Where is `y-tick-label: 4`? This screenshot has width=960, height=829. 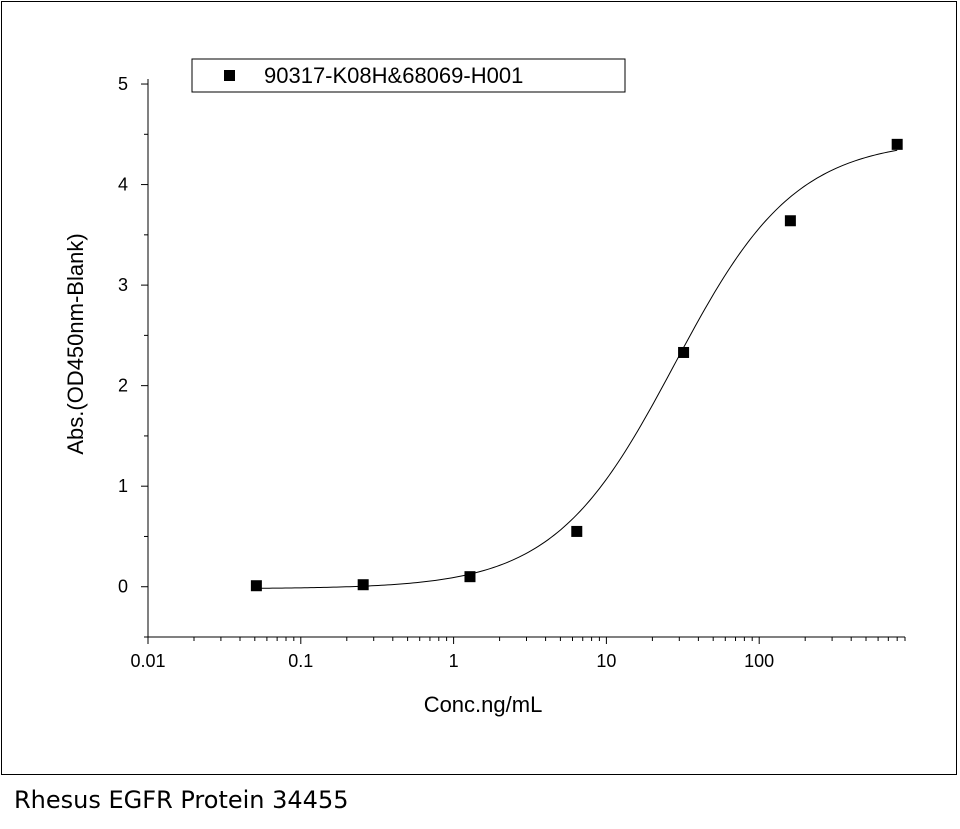
y-tick-label: 4 is located at coordinates (123, 185).